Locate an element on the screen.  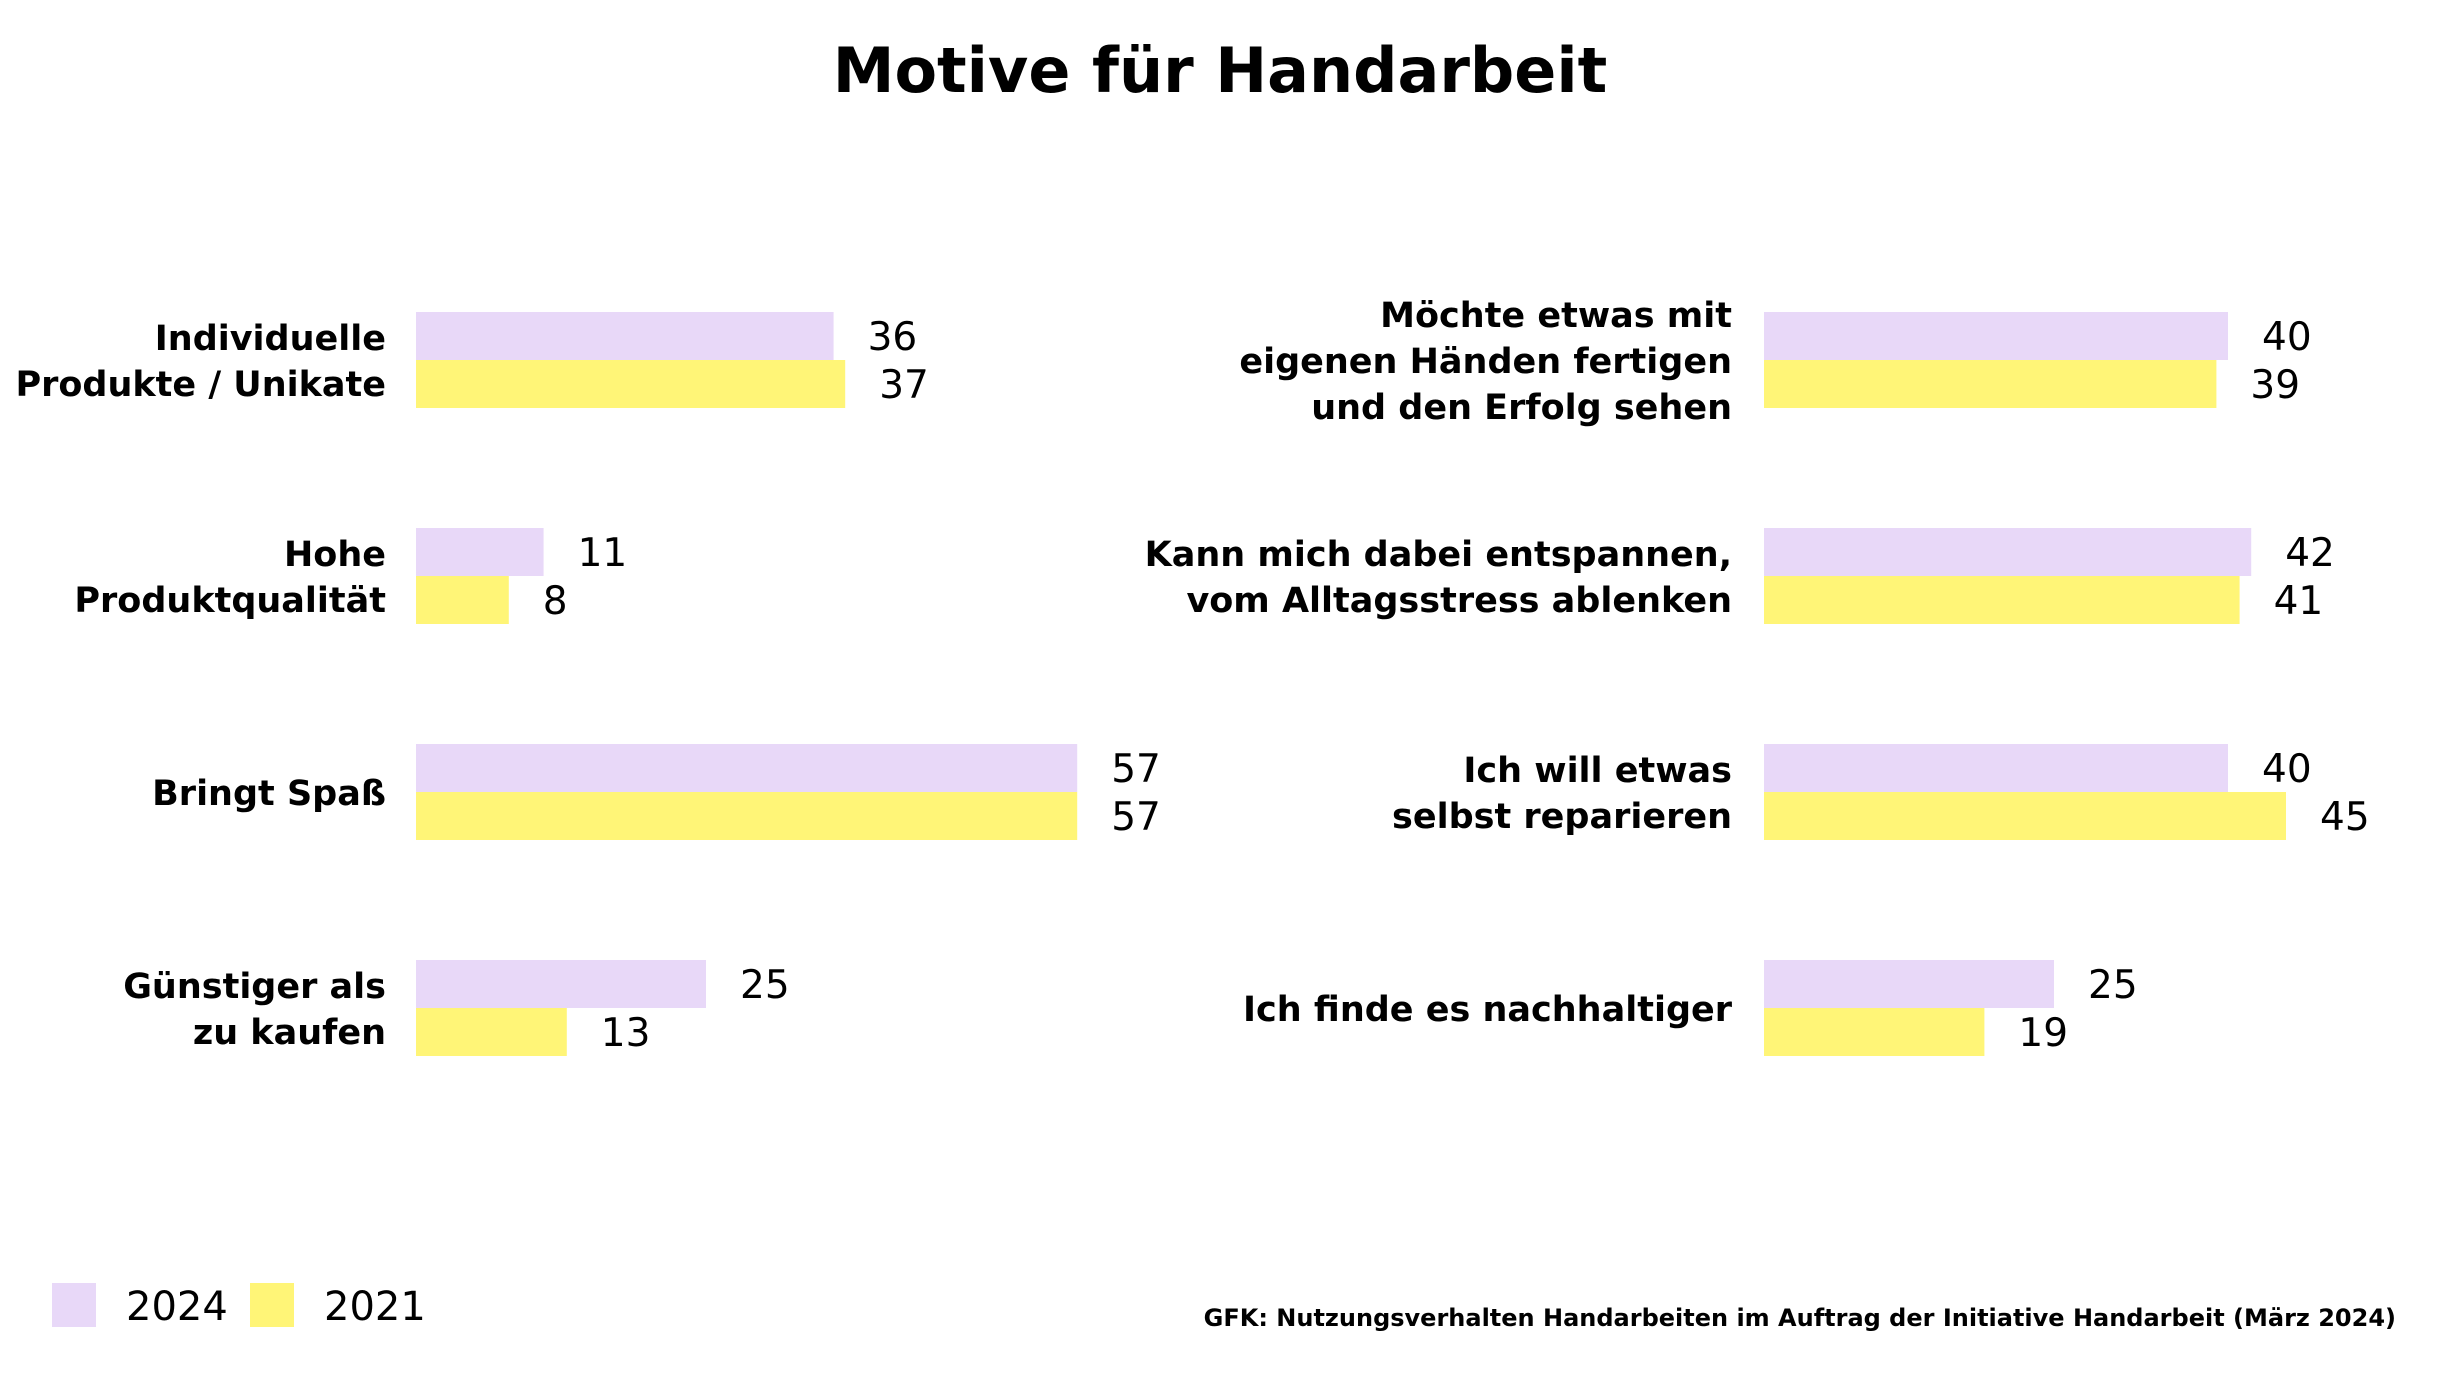
category-label-line: Individuelle is located at coordinates (270, 339).